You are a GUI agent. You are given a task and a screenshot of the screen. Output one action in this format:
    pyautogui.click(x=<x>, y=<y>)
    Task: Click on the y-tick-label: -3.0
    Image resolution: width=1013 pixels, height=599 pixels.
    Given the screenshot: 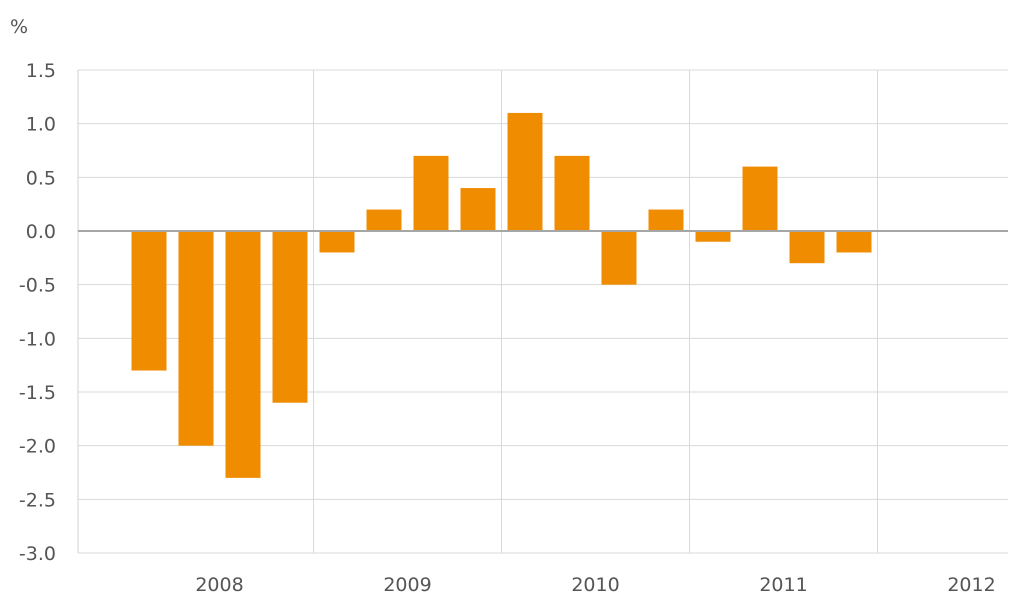 What is the action you would take?
    pyautogui.click(x=37, y=554)
    